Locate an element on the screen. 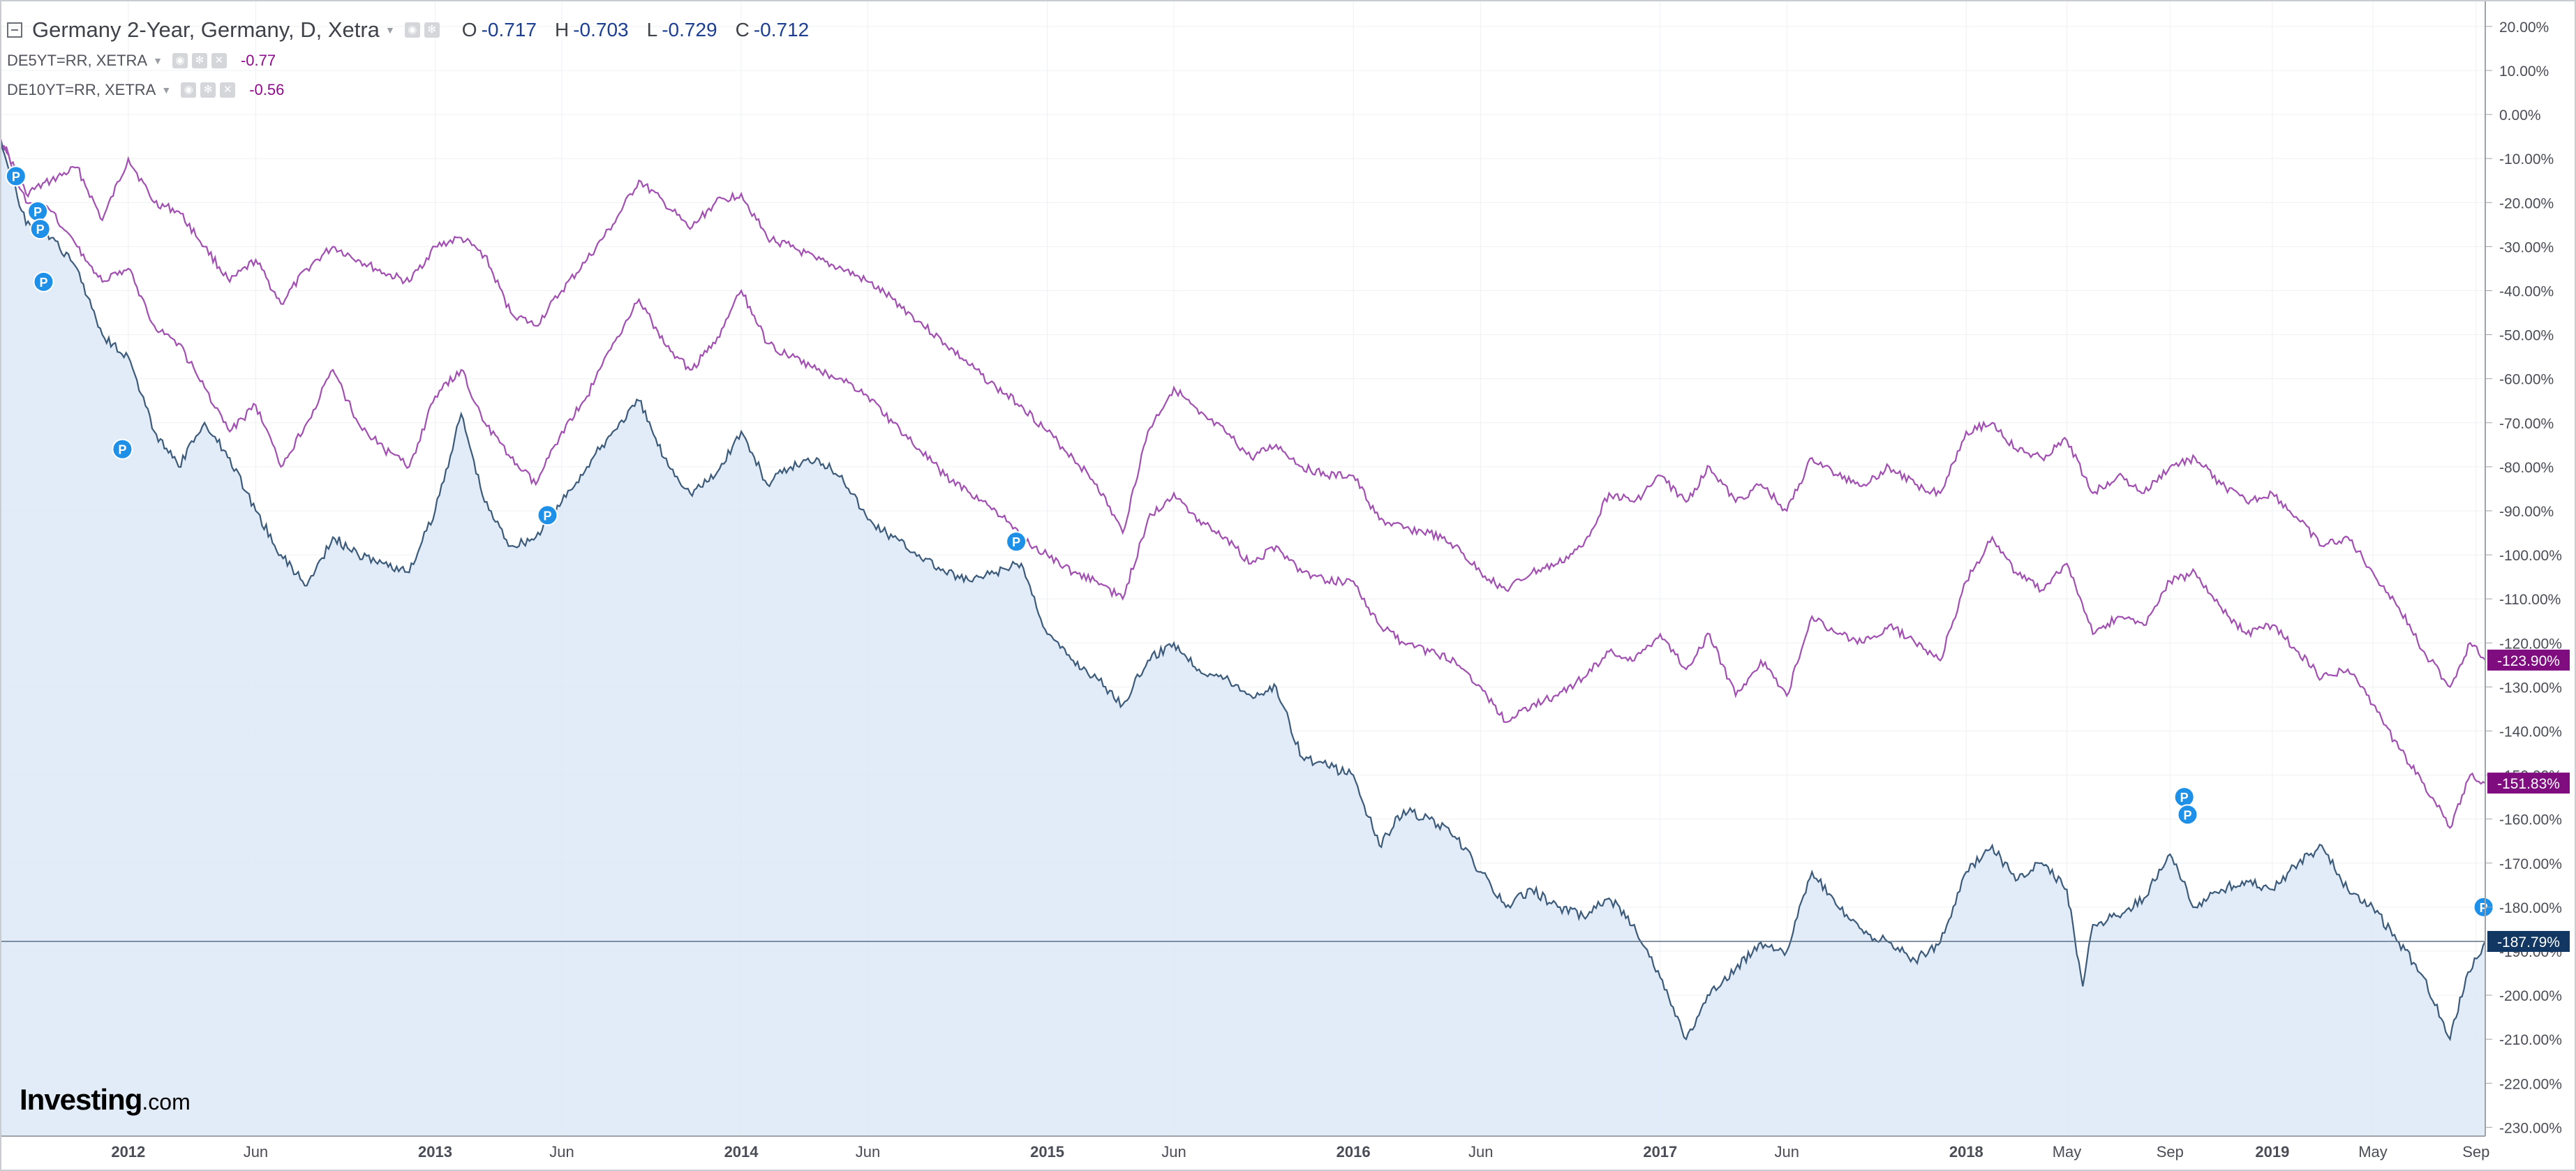  last-value-label: -123.90% is located at coordinates (2528, 661).